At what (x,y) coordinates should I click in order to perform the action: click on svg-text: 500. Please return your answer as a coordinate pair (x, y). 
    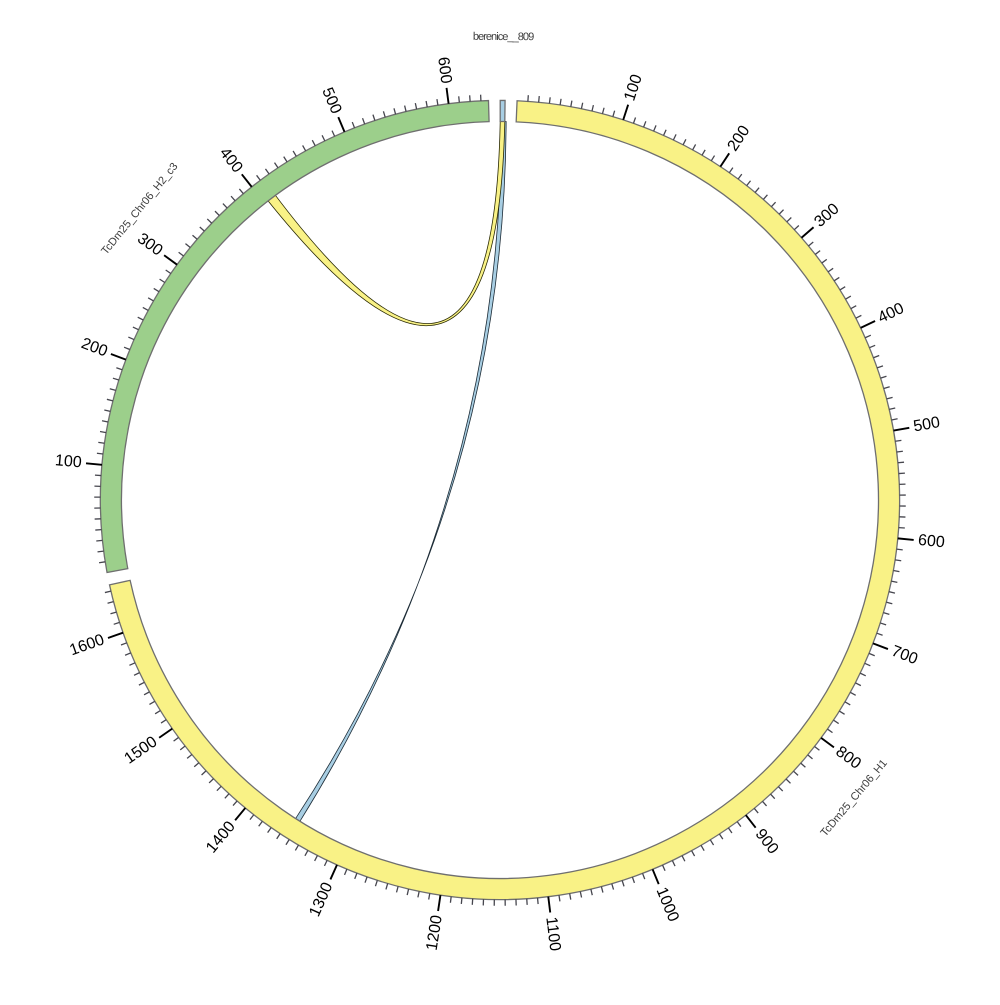
    Looking at the image, I should click on (926, 424).